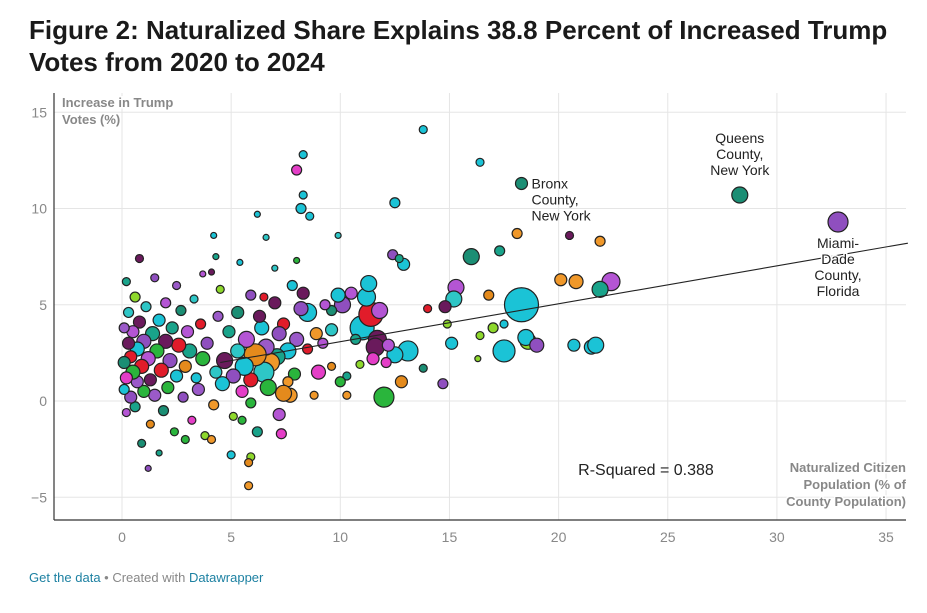 This screenshot has height=613, width=927. Describe the element at coordinates (838, 259) in the screenshot. I see `callout-miami-dade: Dade` at that location.